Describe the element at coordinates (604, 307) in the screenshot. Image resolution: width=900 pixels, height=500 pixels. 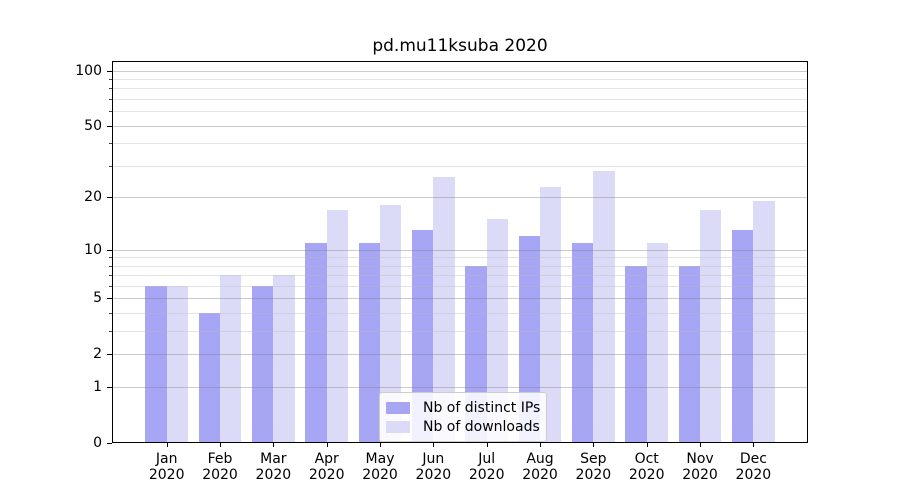
I see `bar-downloads-sep` at that location.